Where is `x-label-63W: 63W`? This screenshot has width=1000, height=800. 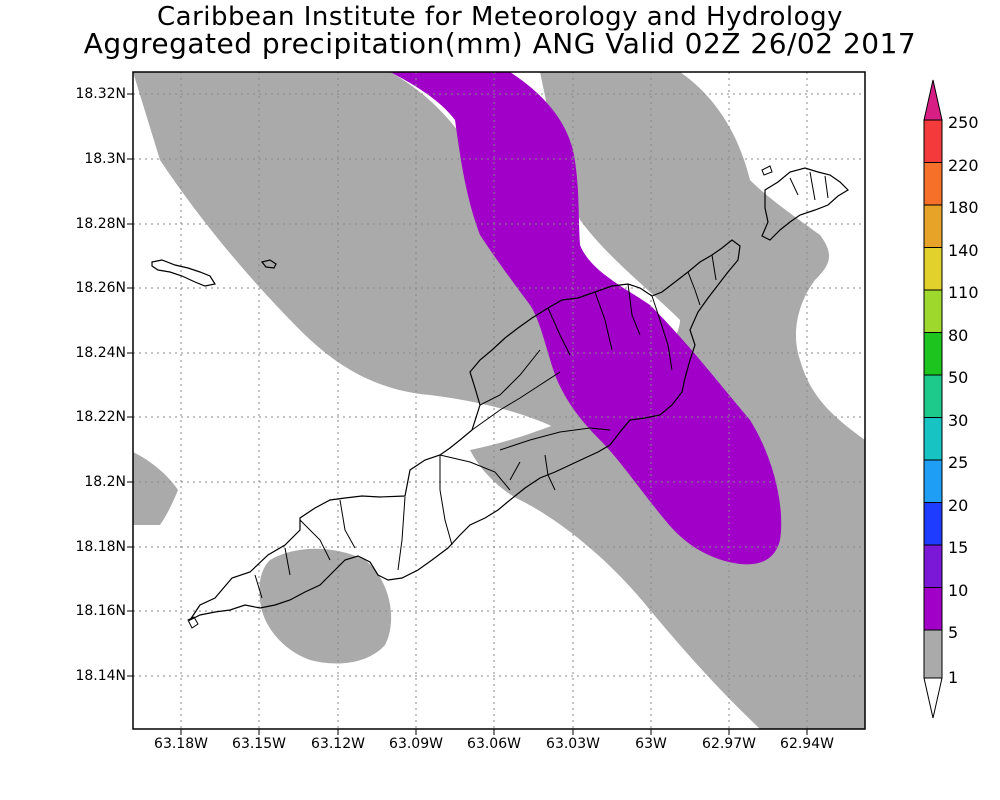 x-label-63W: 63W is located at coordinates (651, 744).